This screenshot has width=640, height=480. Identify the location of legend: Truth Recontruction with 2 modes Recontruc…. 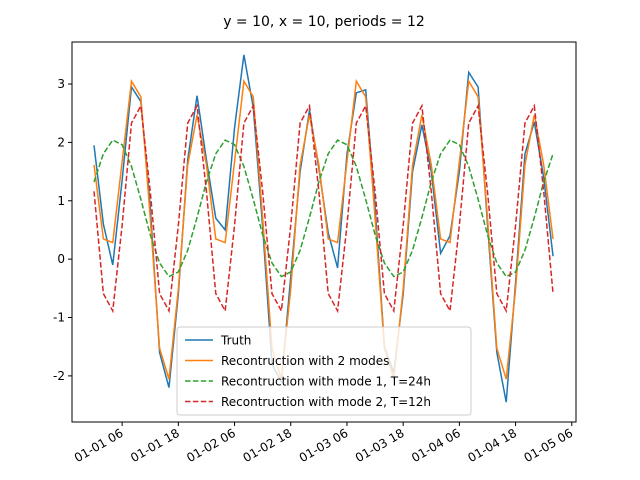
(324, 371).